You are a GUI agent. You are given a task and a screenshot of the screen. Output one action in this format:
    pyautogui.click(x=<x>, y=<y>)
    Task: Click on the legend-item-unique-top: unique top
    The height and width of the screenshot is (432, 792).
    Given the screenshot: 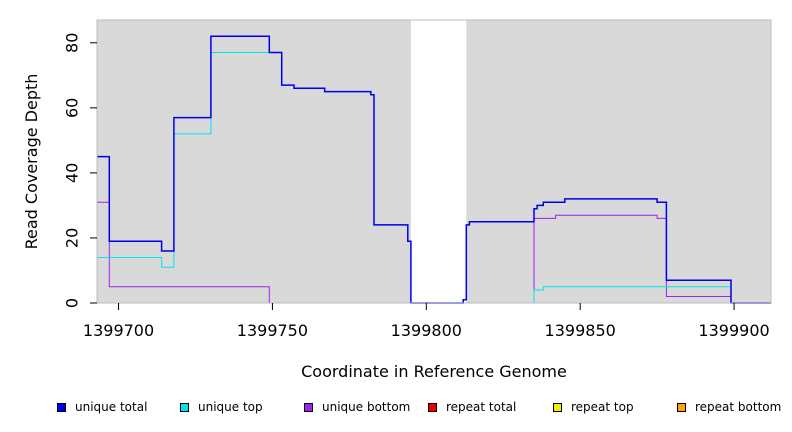 What is the action you would take?
    pyautogui.click(x=221, y=407)
    